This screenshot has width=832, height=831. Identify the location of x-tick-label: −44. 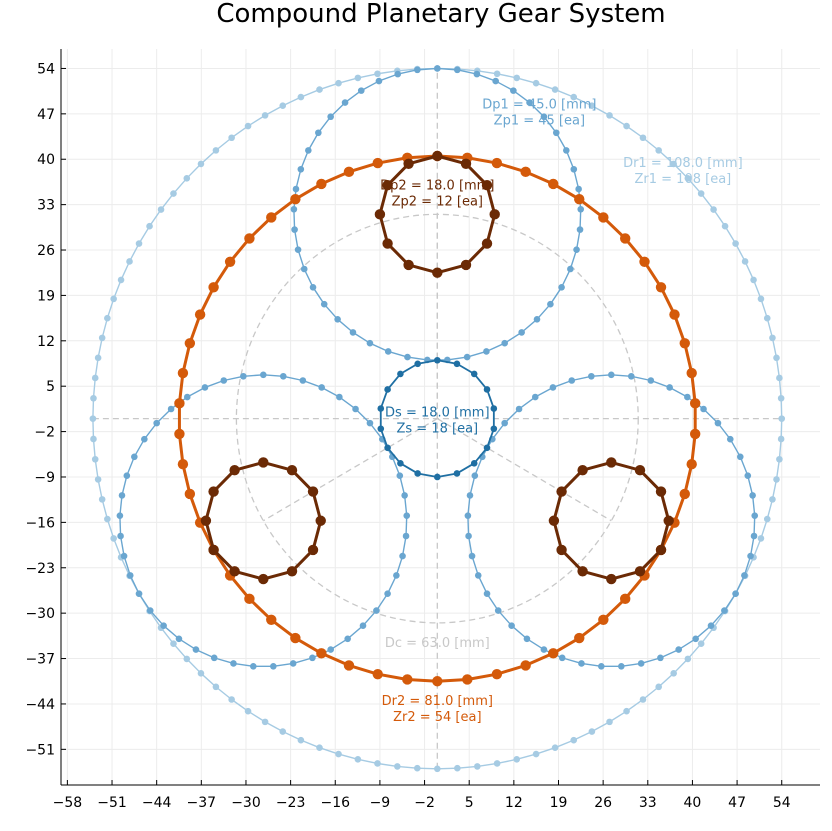
(157, 803).